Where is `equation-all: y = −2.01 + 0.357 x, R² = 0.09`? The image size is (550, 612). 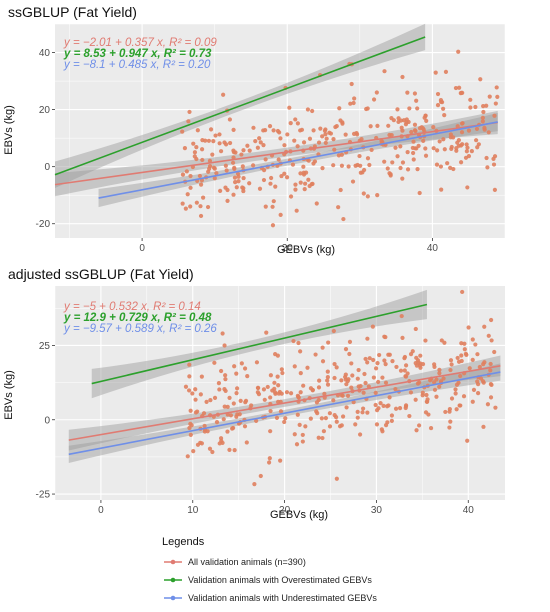 equation-all: y = −2.01 + 0.357 x, R² = 0.09 is located at coordinates (140, 43).